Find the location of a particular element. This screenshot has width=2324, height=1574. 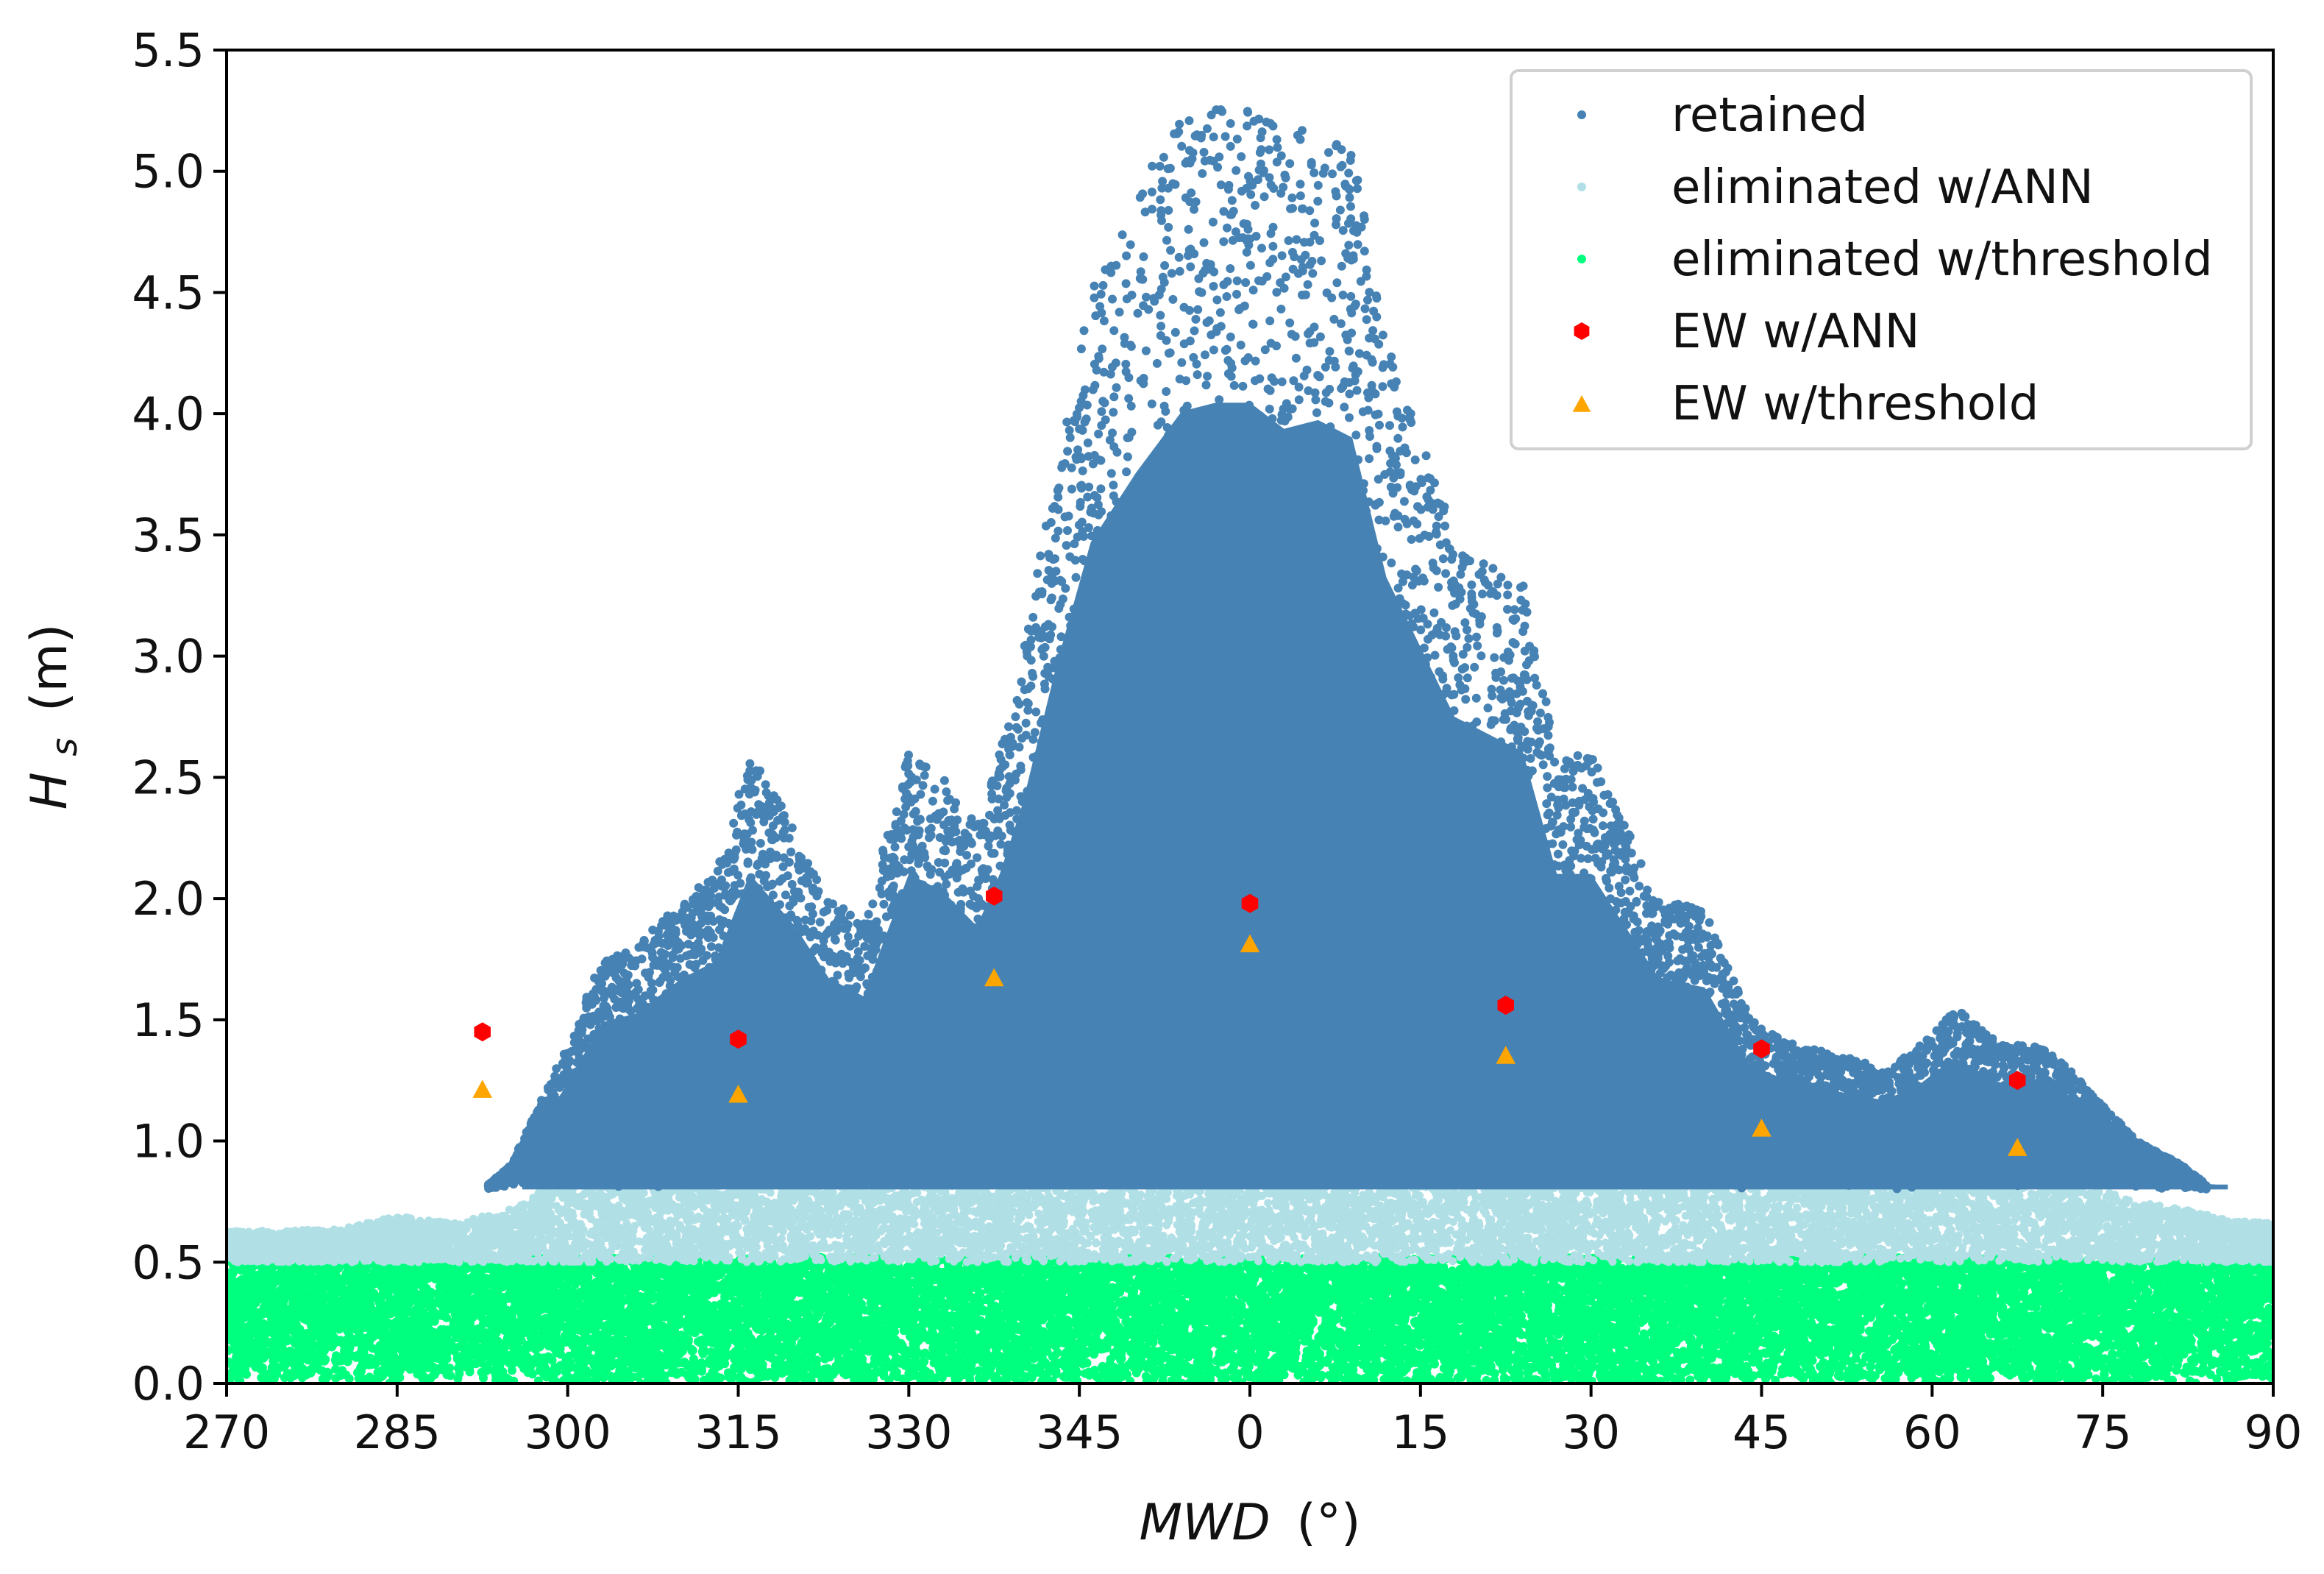

y-tick-label: 0.5 is located at coordinates (168, 1262).